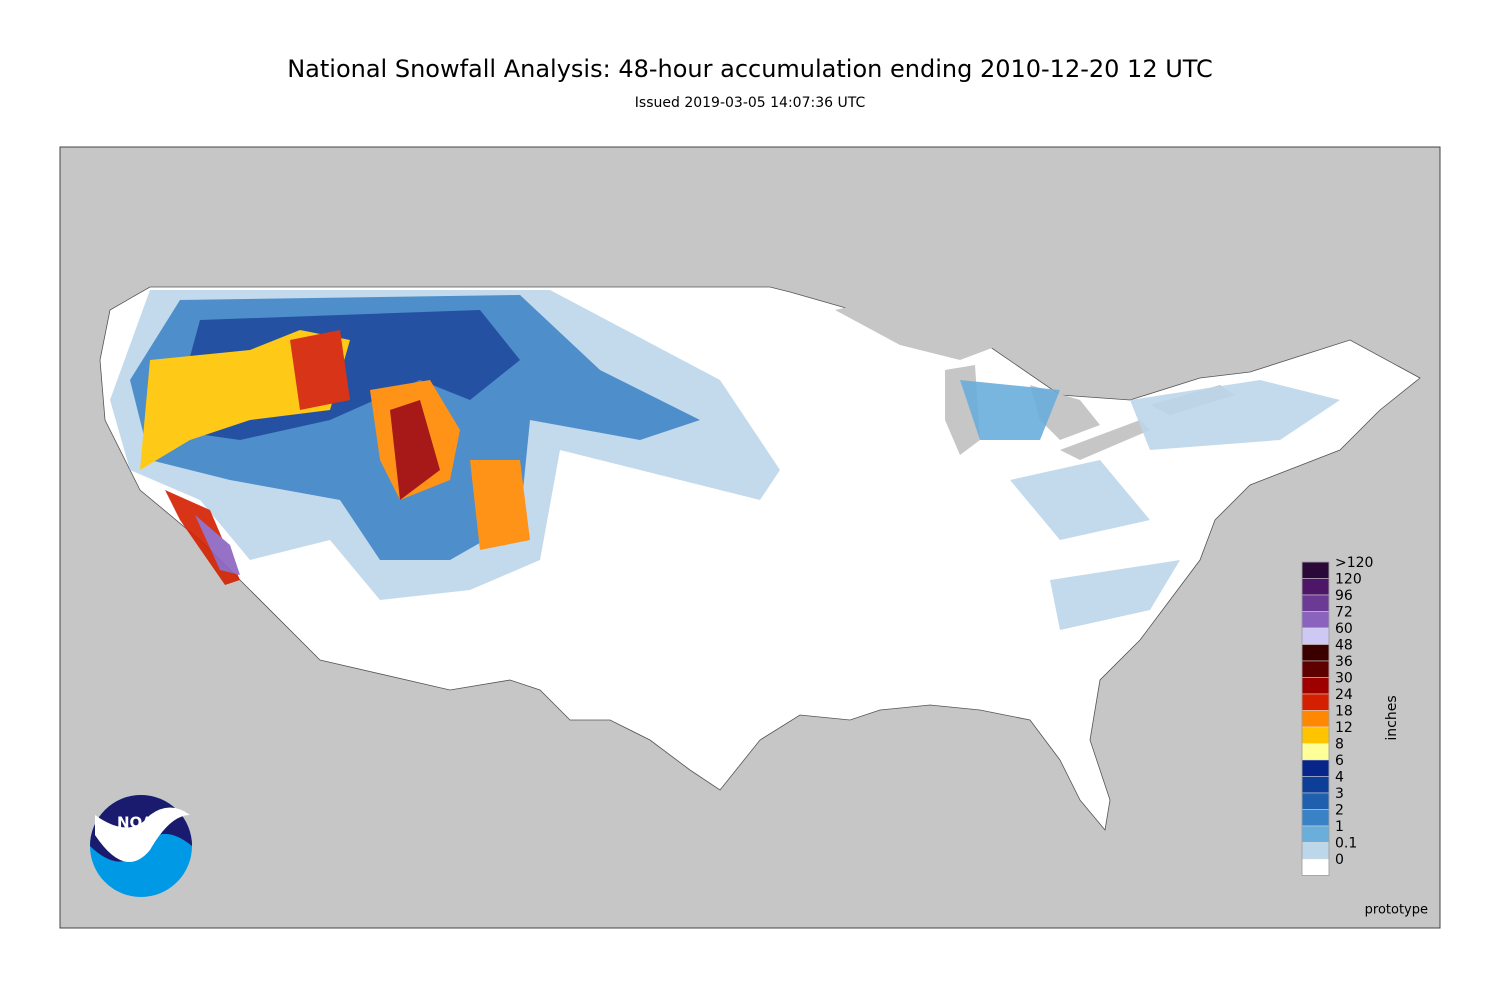 This screenshot has height=982, width=1500. Describe the element at coordinates (1344, 629) in the screenshot. I see `legend-label: 60` at that location.